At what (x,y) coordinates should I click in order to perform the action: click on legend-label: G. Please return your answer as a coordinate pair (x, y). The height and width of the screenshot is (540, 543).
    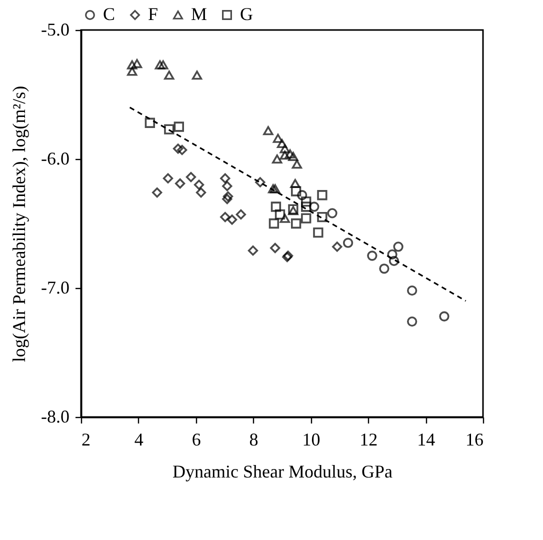
    Looking at the image, I should click on (246, 14).